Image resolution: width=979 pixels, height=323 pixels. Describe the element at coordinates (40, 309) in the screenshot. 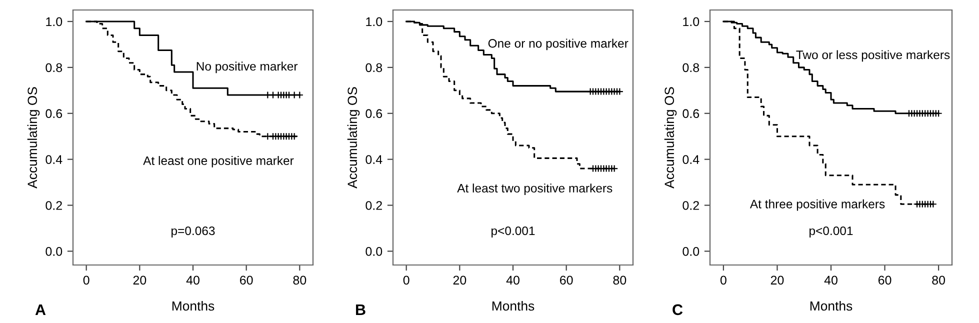

I see `text: A` at that location.